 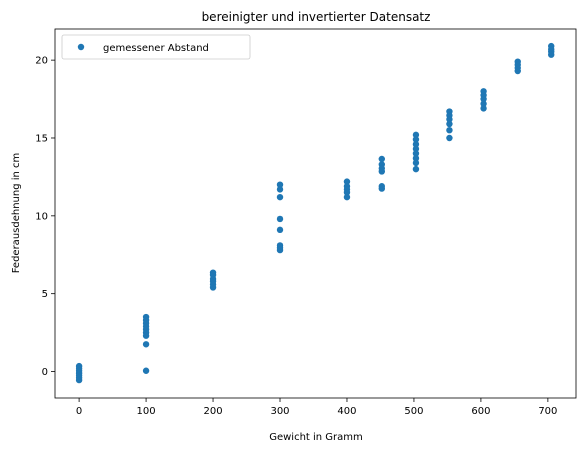 What do you see at coordinates (316, 437) in the screenshot?
I see `x-axis-label: Gewicht in Gramm` at bounding box center [316, 437].